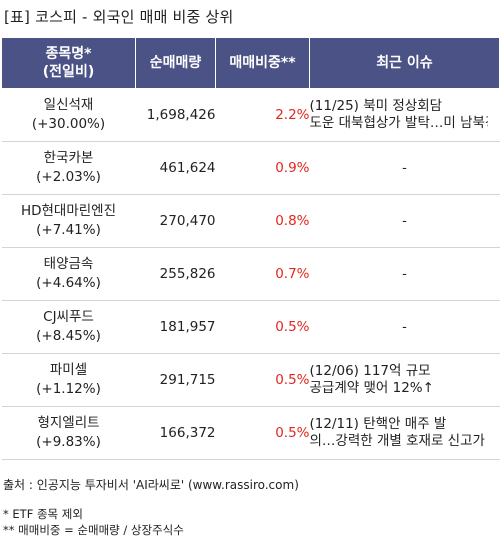 The height and width of the screenshot is (540, 500). I want to click on net-volume: 270,470, so click(175, 221).